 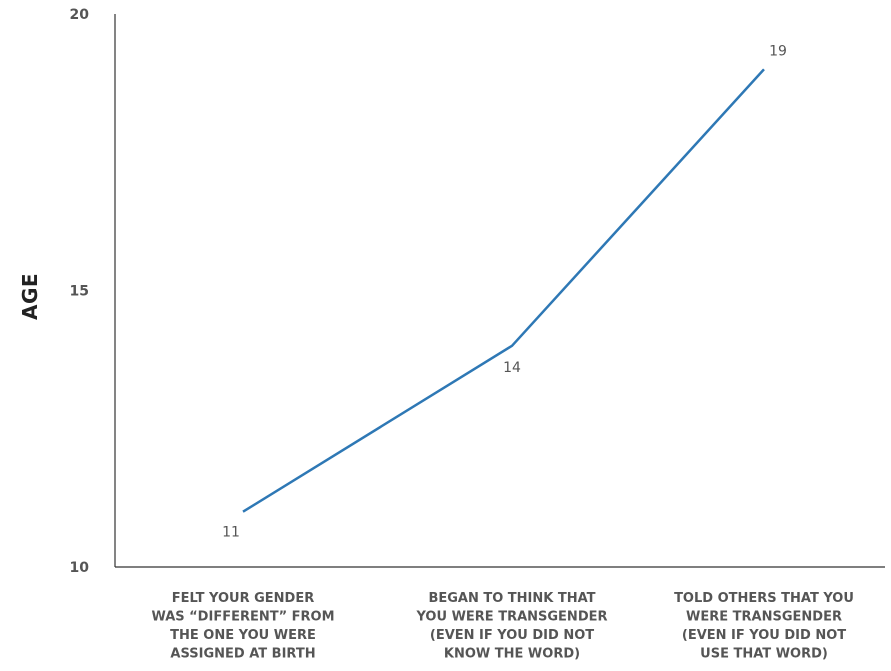 I want to click on x-category-label-line: THE ONE YOU WERE, so click(x=243, y=635).